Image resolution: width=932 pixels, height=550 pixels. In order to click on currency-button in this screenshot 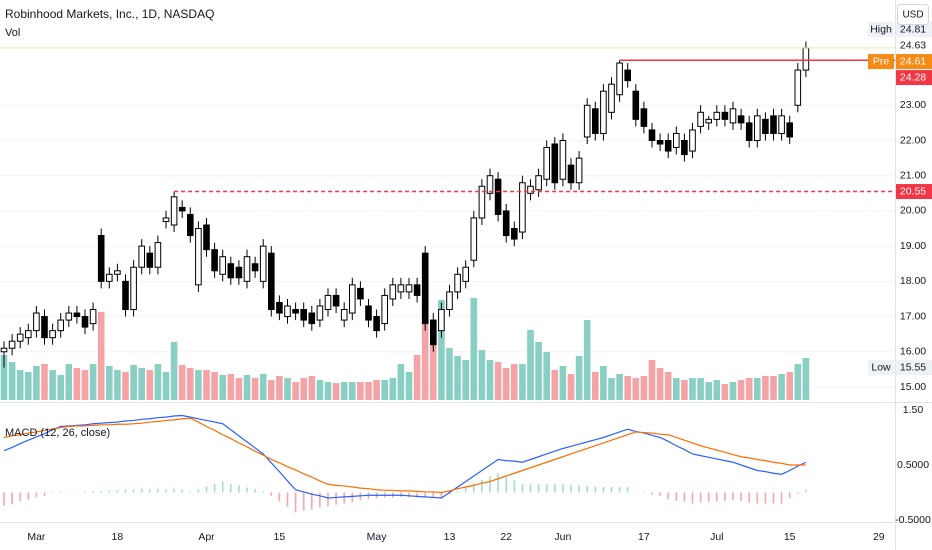, I will do `click(913, 14)`.